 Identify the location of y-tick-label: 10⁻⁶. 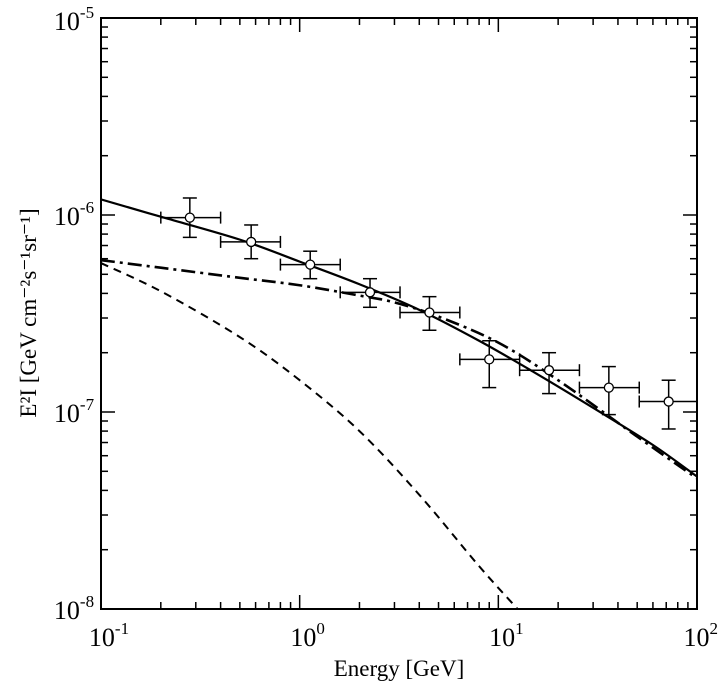
(74, 214).